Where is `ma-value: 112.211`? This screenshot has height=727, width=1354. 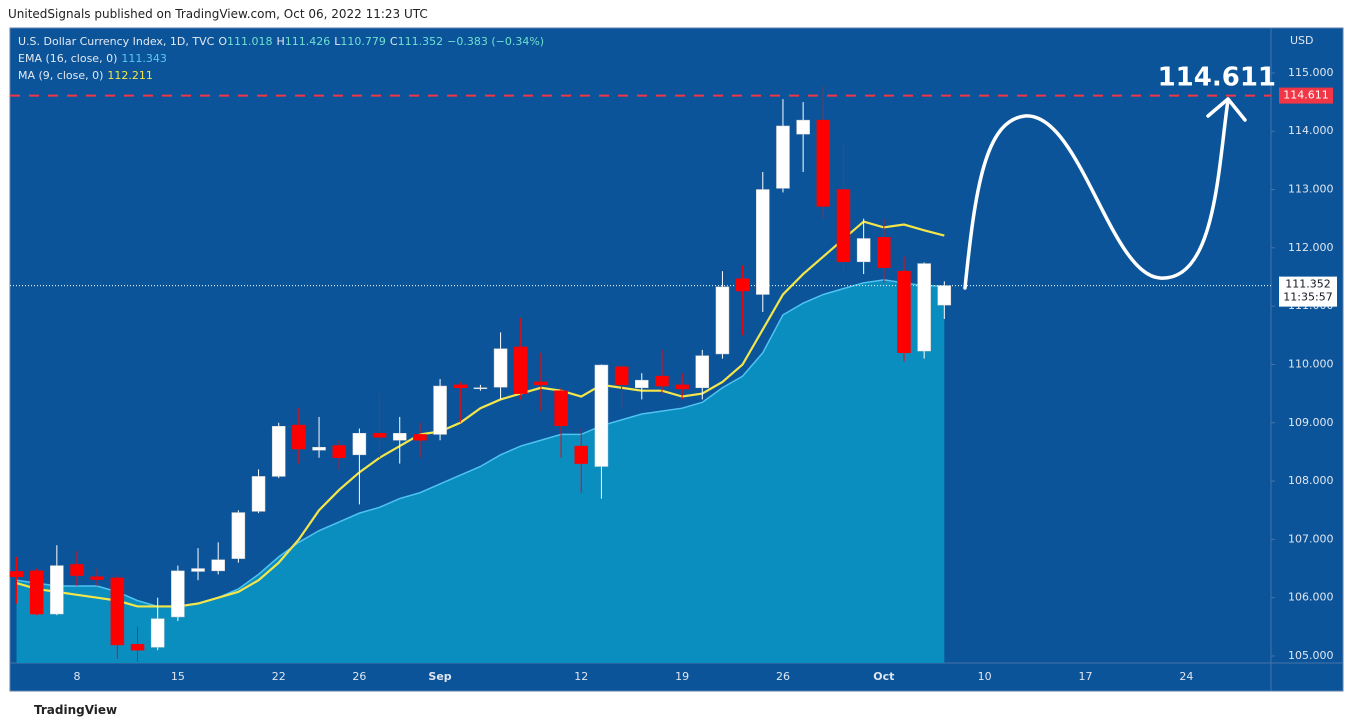 ma-value: 112.211 is located at coordinates (130, 75).